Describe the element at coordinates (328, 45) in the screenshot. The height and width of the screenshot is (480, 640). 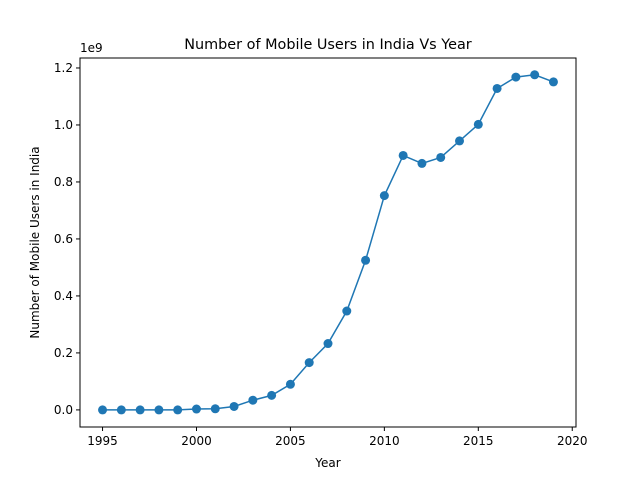
I see `chart-title: Number of Mobile Users in India Vs Year` at that location.